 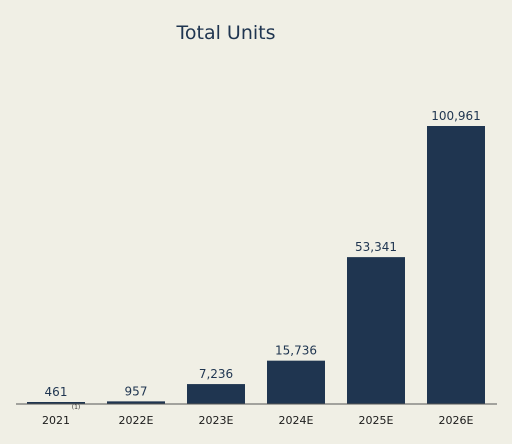 I want to click on chart-title: Total Units, so click(x=226, y=33).